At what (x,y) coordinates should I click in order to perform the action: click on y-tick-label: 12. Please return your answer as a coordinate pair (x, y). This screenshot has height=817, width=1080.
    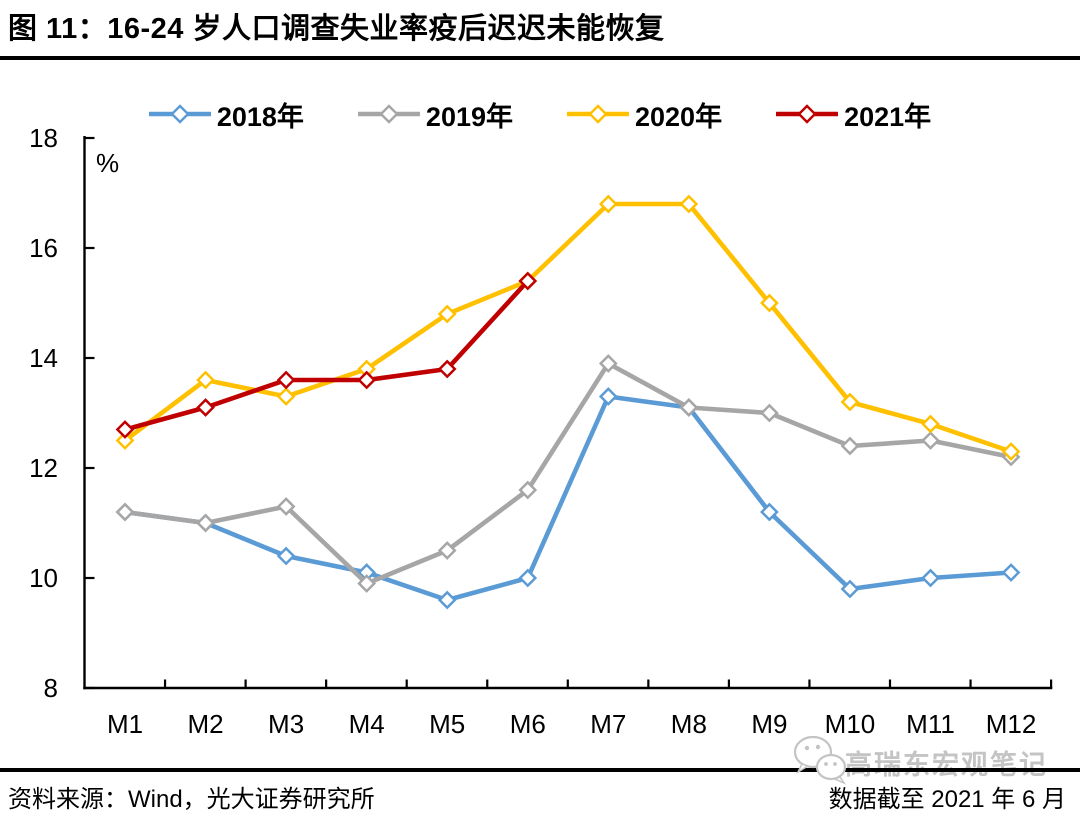
    Looking at the image, I should click on (43, 468).